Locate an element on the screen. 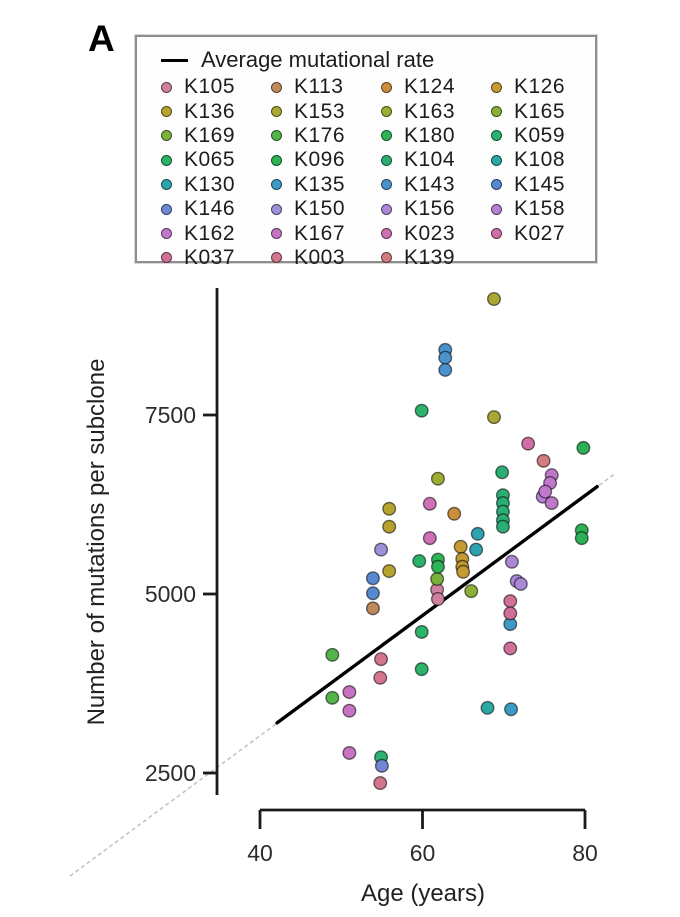  legend-item-k136: K136 is located at coordinates (216, 111).